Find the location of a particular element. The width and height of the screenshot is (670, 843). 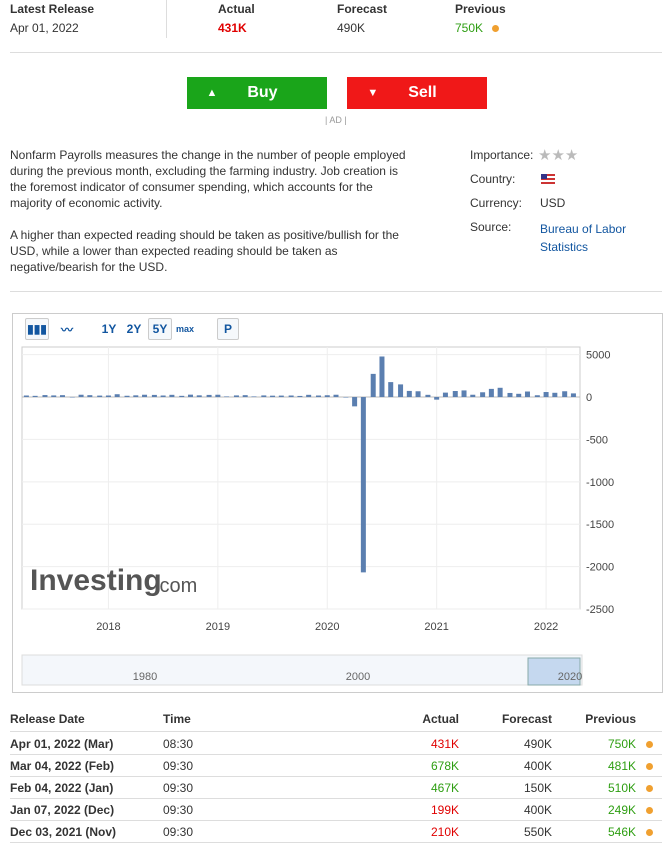

actual: 678K is located at coordinates (444, 766).